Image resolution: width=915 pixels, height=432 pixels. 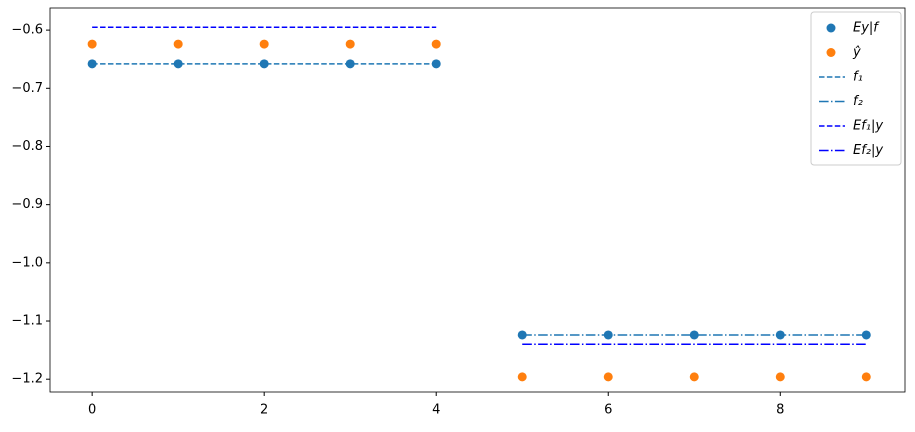 I want to click on legend-label: Ey|f, so click(x=866, y=28).